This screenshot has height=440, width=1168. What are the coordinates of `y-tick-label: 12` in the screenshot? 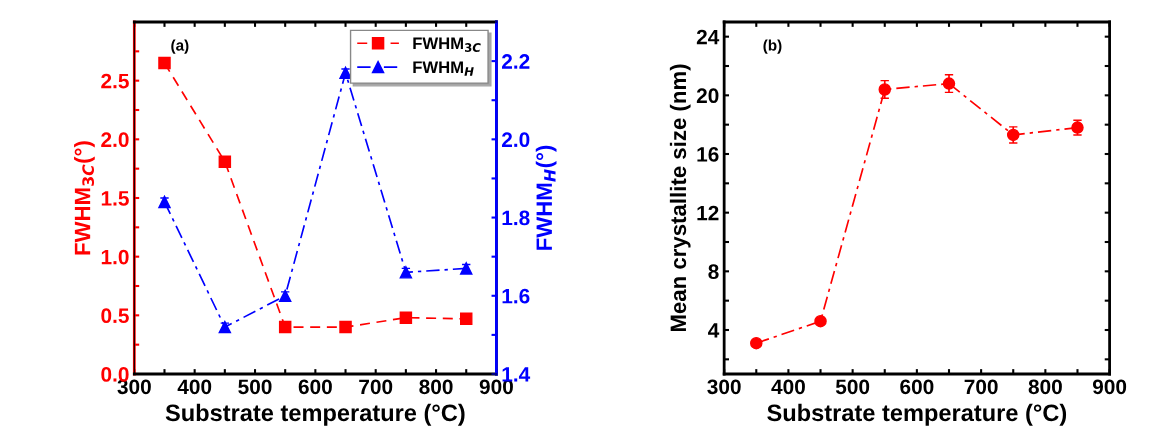 It's located at (708, 213).